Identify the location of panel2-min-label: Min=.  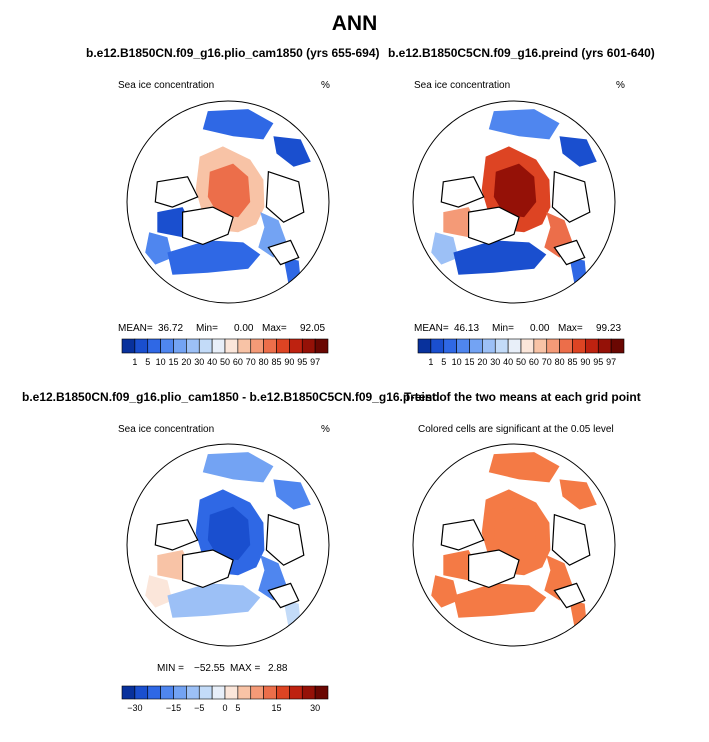
(503, 328).